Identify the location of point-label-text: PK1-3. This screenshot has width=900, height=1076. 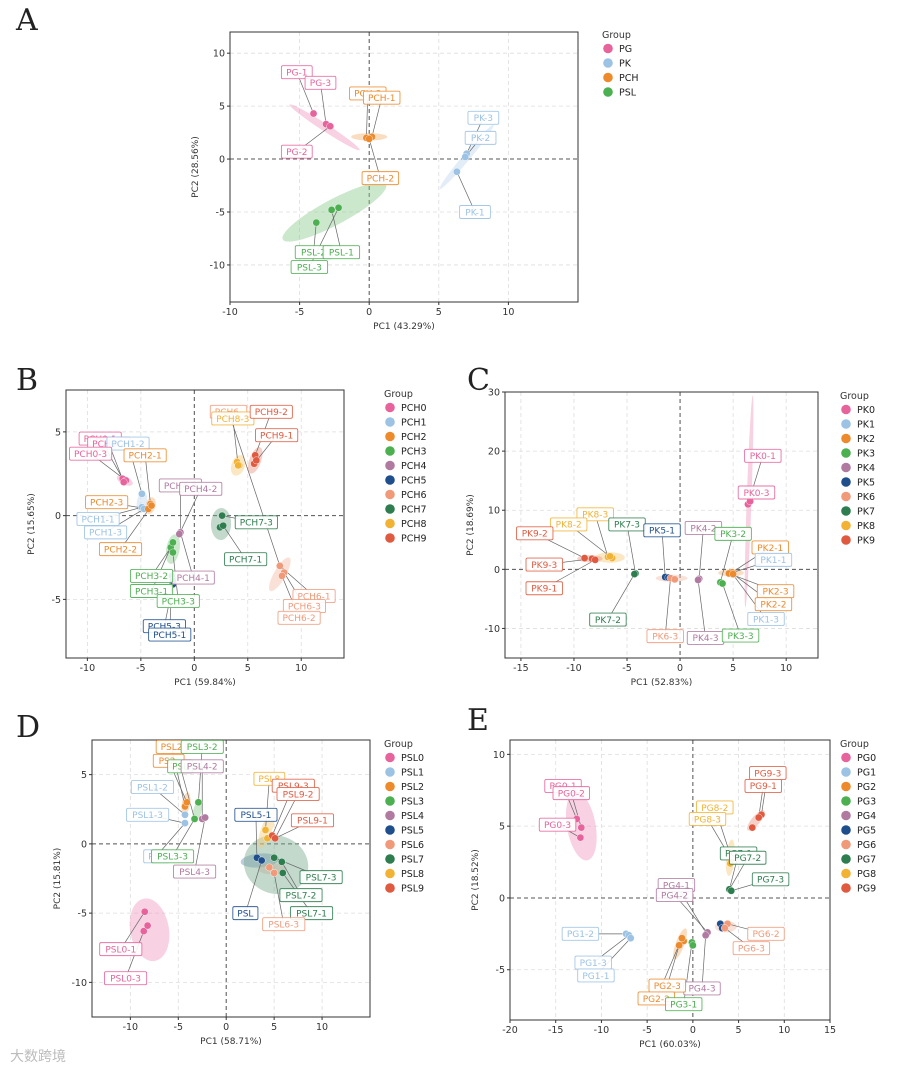
(766, 620).